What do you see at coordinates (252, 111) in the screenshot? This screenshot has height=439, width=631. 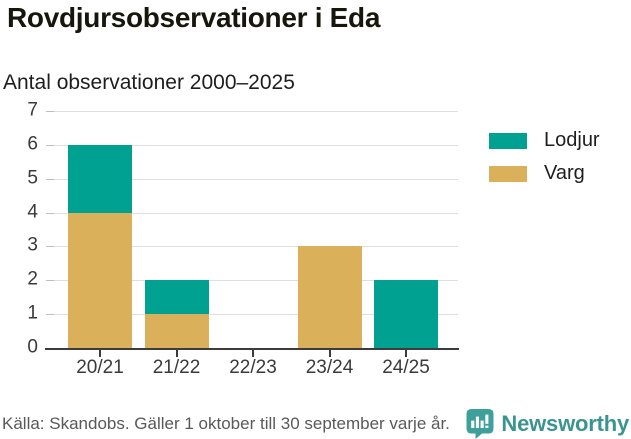 I see `gridline-y7` at bounding box center [252, 111].